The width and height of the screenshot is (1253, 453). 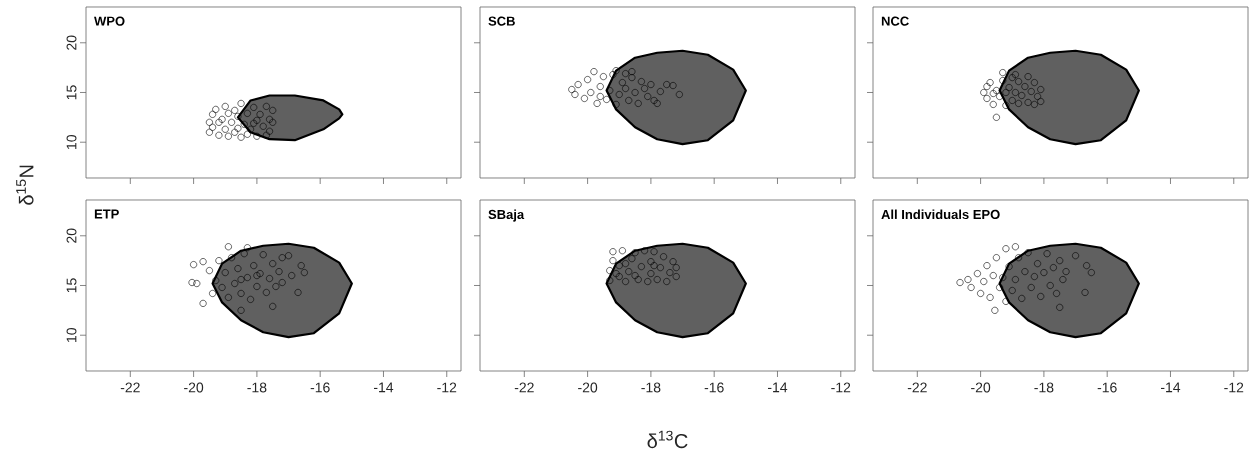 I want to click on text: All Individuals EPO, so click(x=940, y=214).